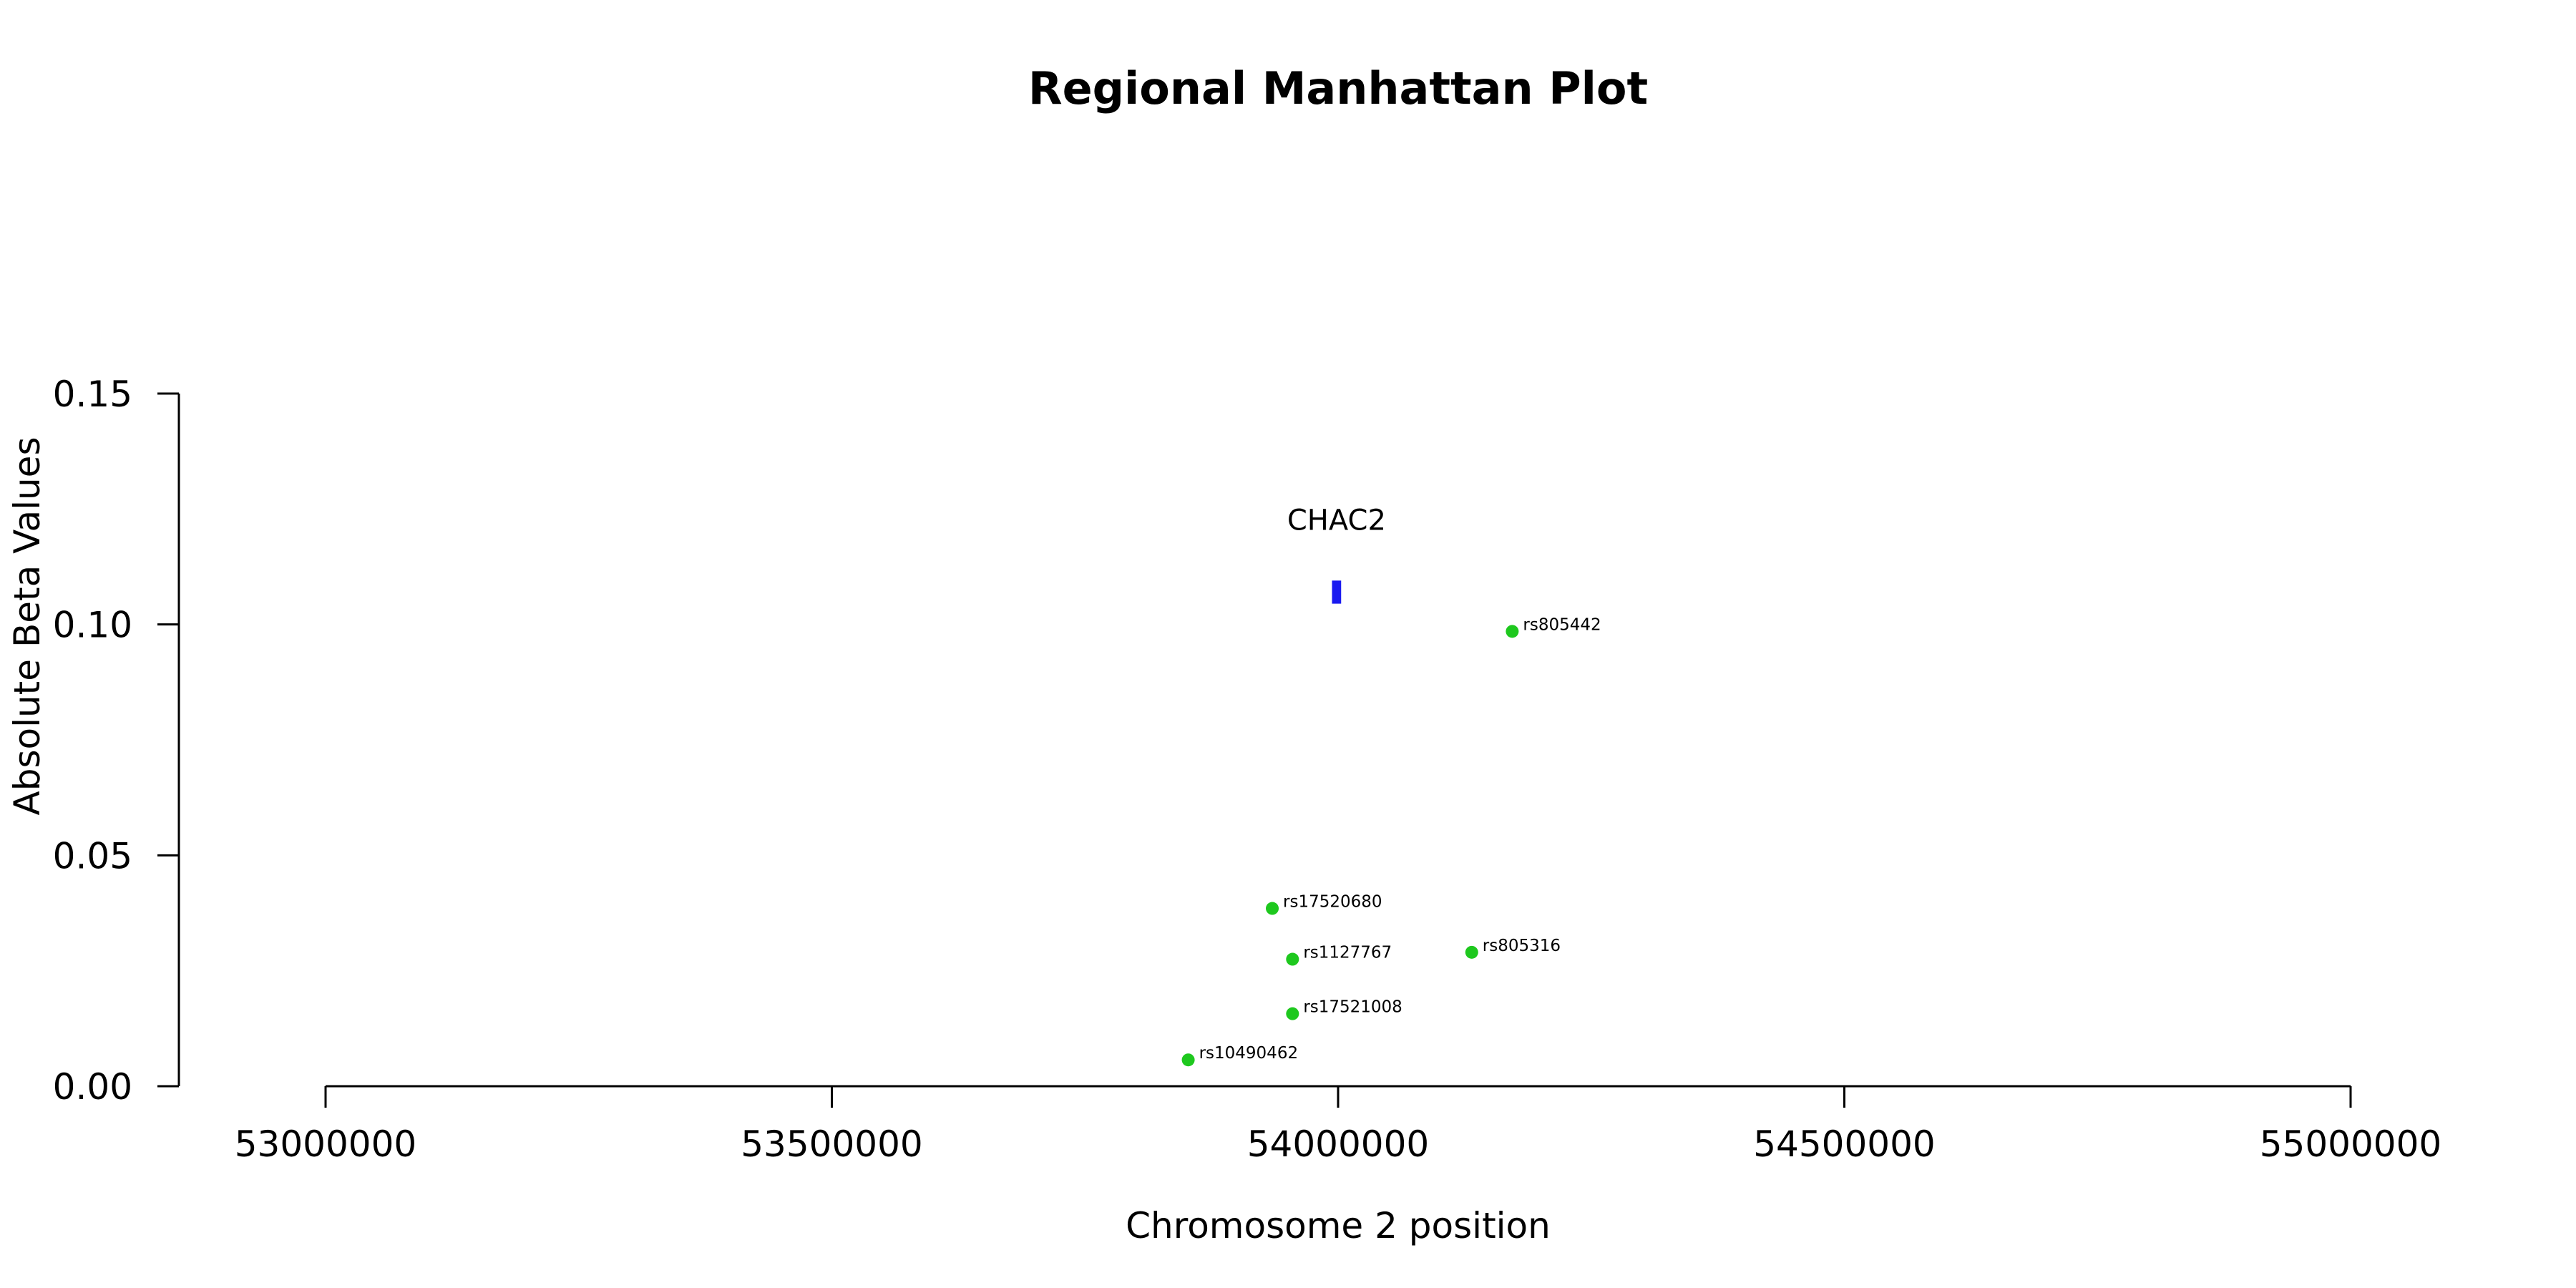 This screenshot has height=1288, width=2576. What do you see at coordinates (1352, 1007) in the screenshot?
I see `snp-label: rs17521008` at bounding box center [1352, 1007].